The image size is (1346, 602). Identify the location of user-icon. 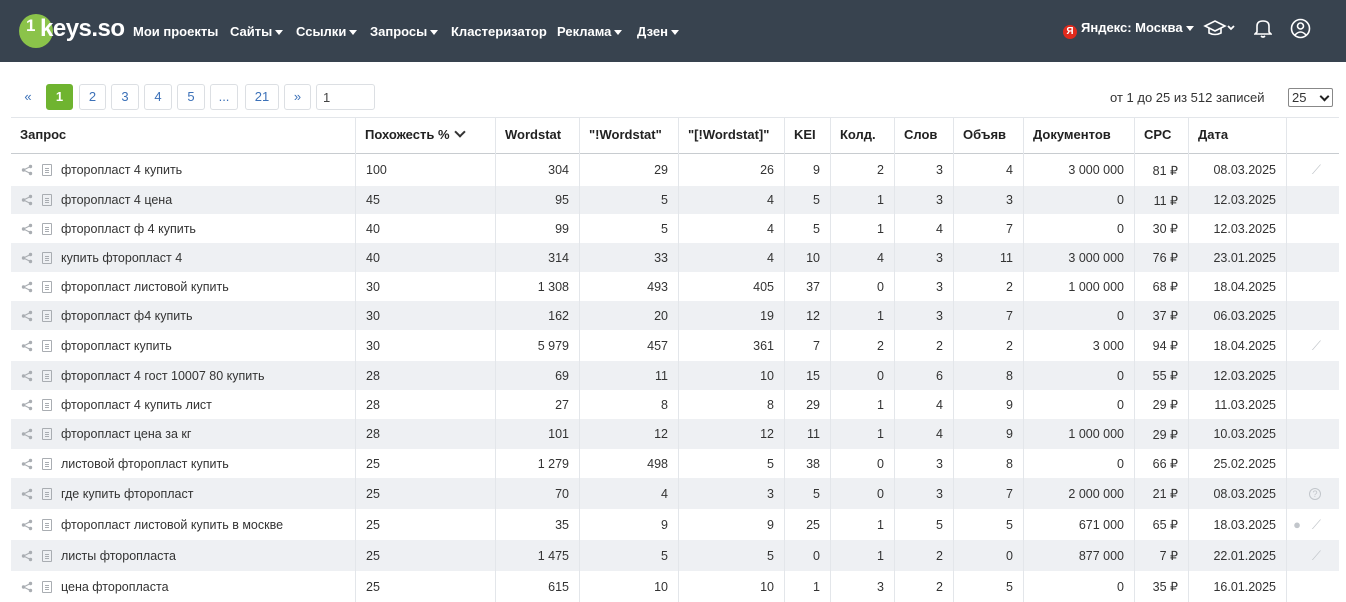
(1300, 30).